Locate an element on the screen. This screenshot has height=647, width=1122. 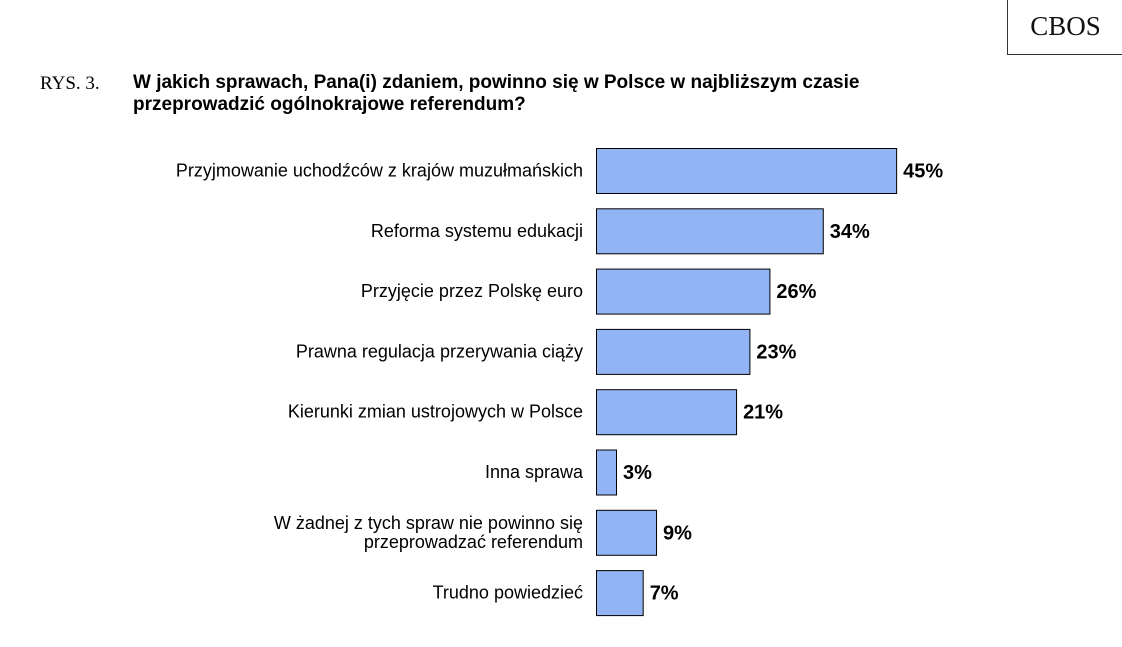
category-label-3: Przyjęcie przez Polskę euro is located at coordinates (472, 291).